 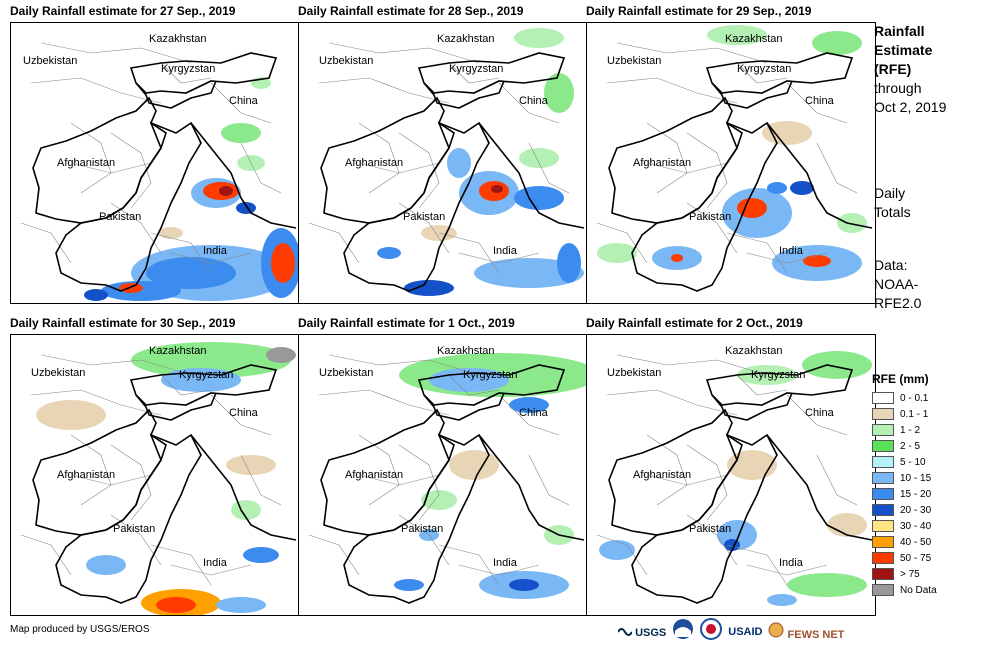 What do you see at coordinates (893, 69) in the screenshot?
I see `side-title-line: (RFE)` at bounding box center [893, 69].